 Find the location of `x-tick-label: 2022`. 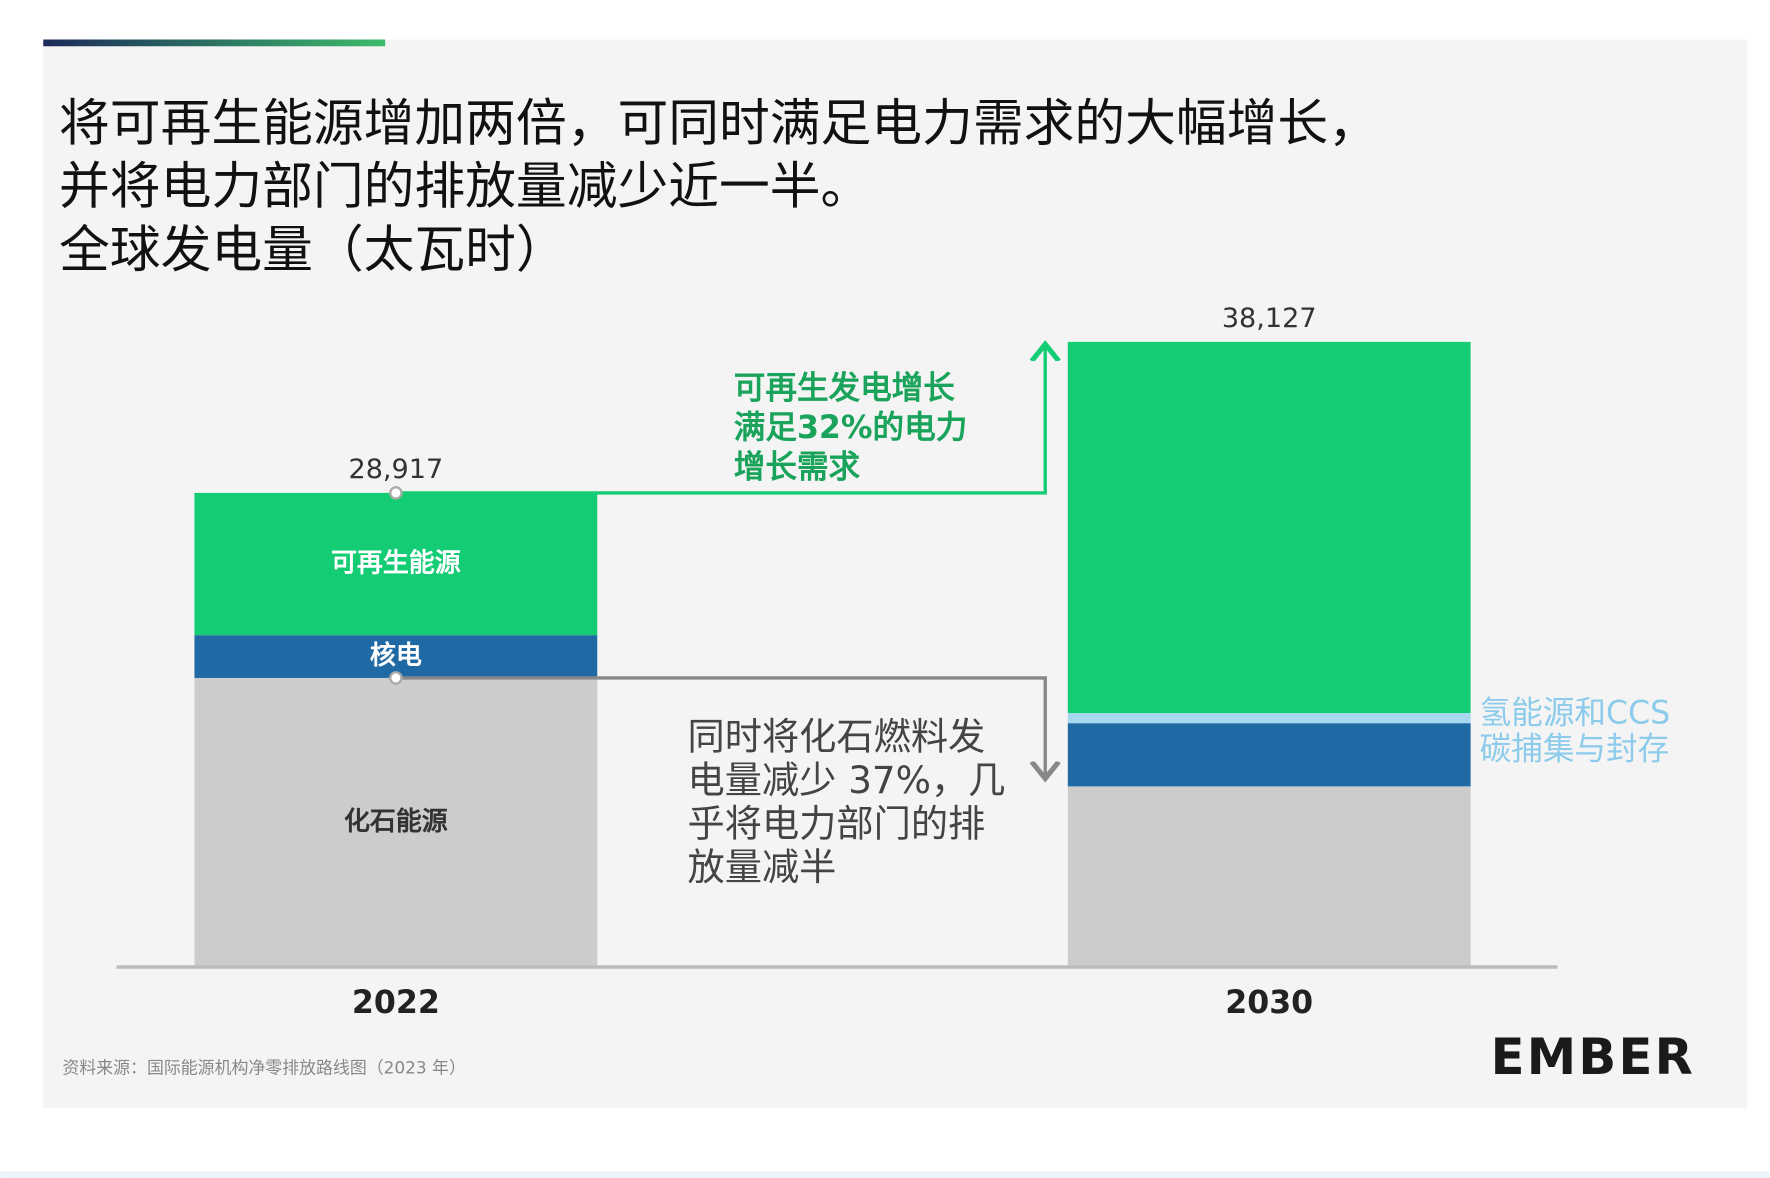

x-tick-label: 2022 is located at coordinates (396, 1003).